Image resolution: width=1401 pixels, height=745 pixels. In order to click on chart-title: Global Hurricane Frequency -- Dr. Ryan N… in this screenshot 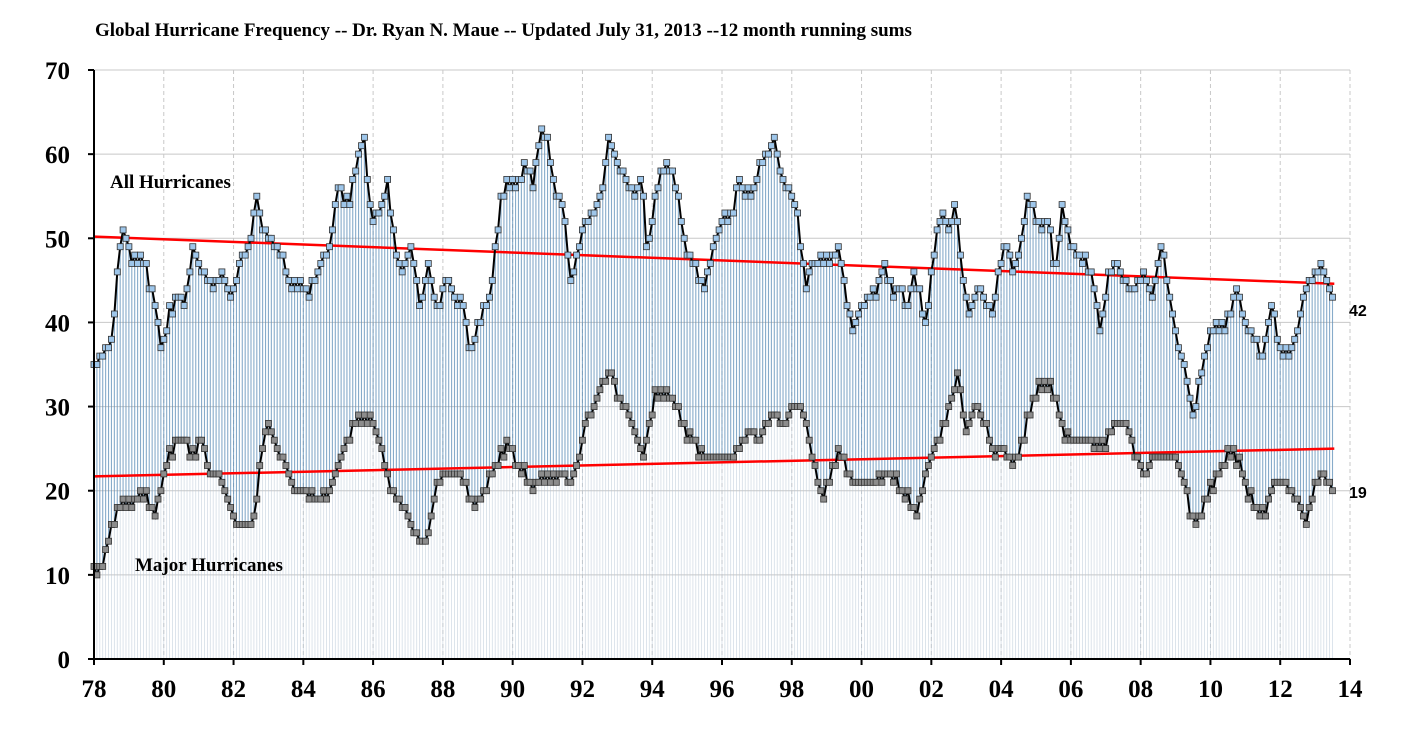, I will do `click(503, 30)`.